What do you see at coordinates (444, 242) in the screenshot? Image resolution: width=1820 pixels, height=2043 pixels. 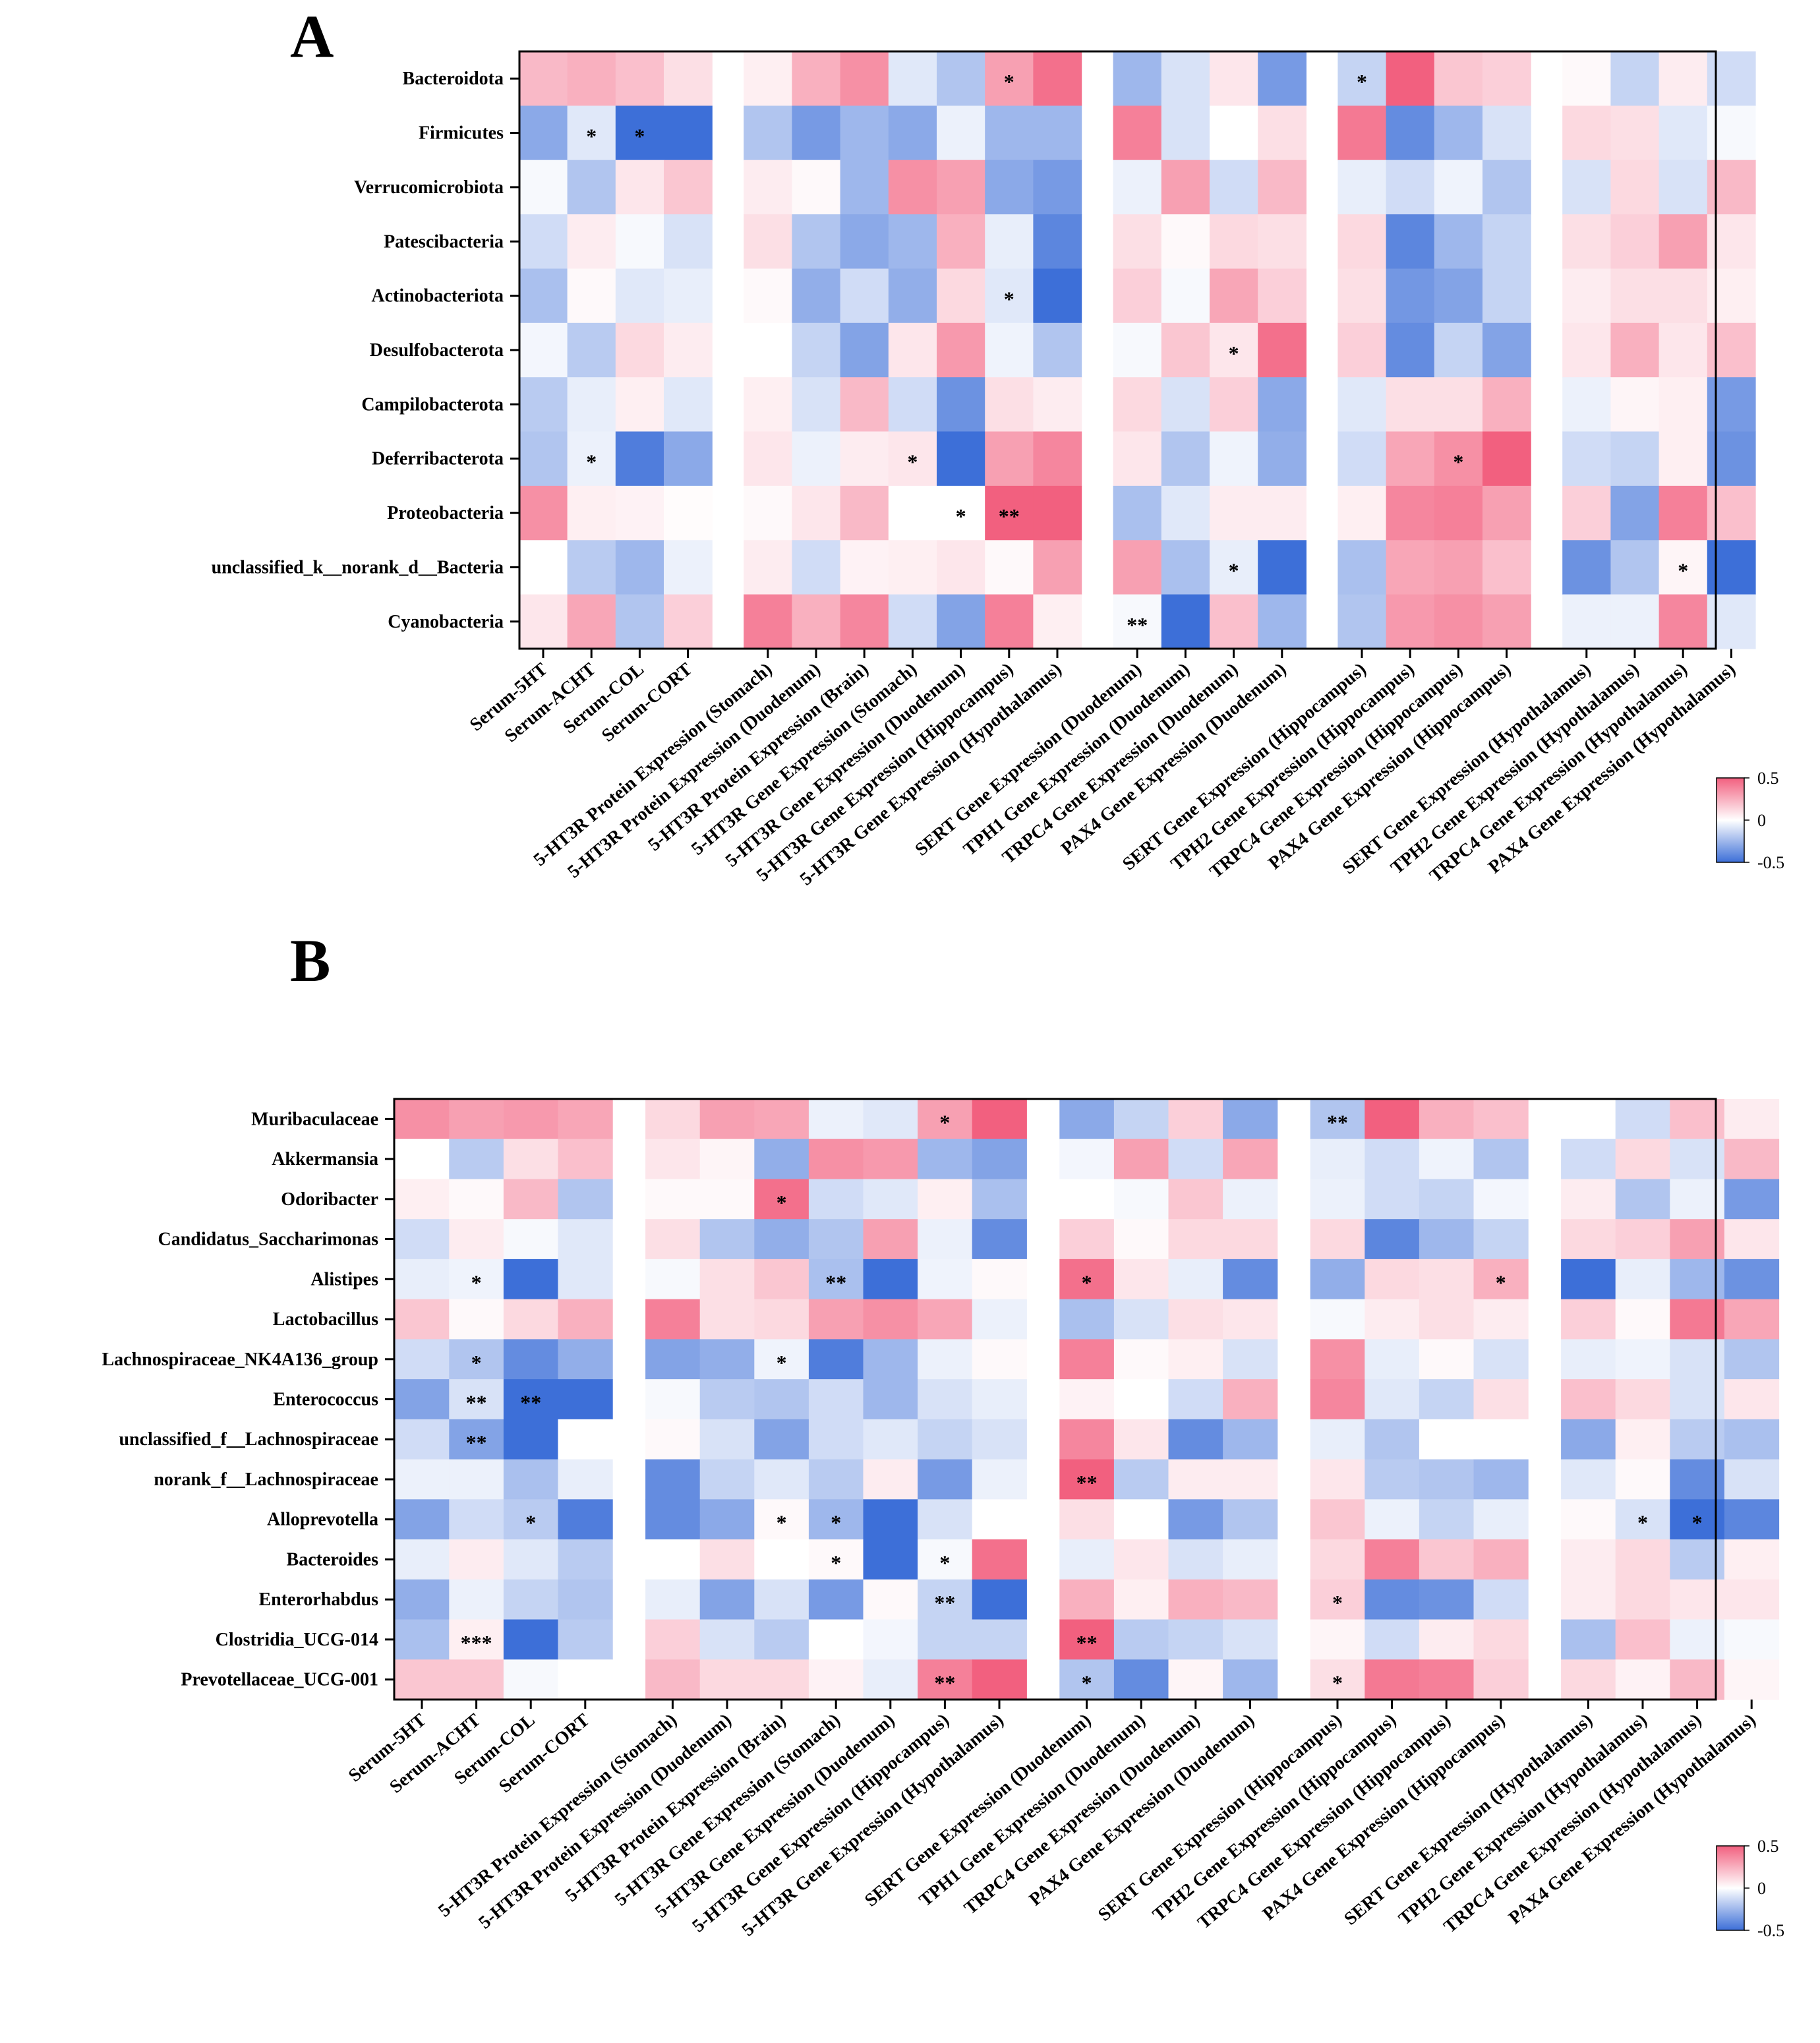 I see `row-label: Patescibacteria` at bounding box center [444, 242].